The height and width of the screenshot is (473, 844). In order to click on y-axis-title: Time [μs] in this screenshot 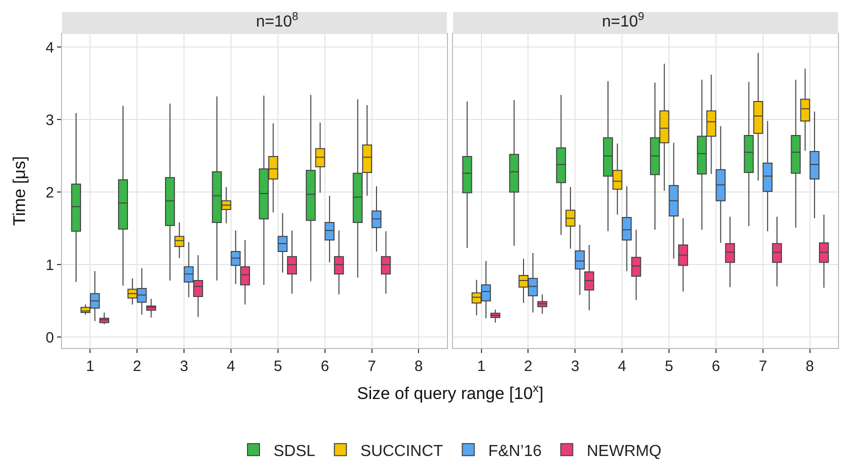, I will do `click(20, 191)`.